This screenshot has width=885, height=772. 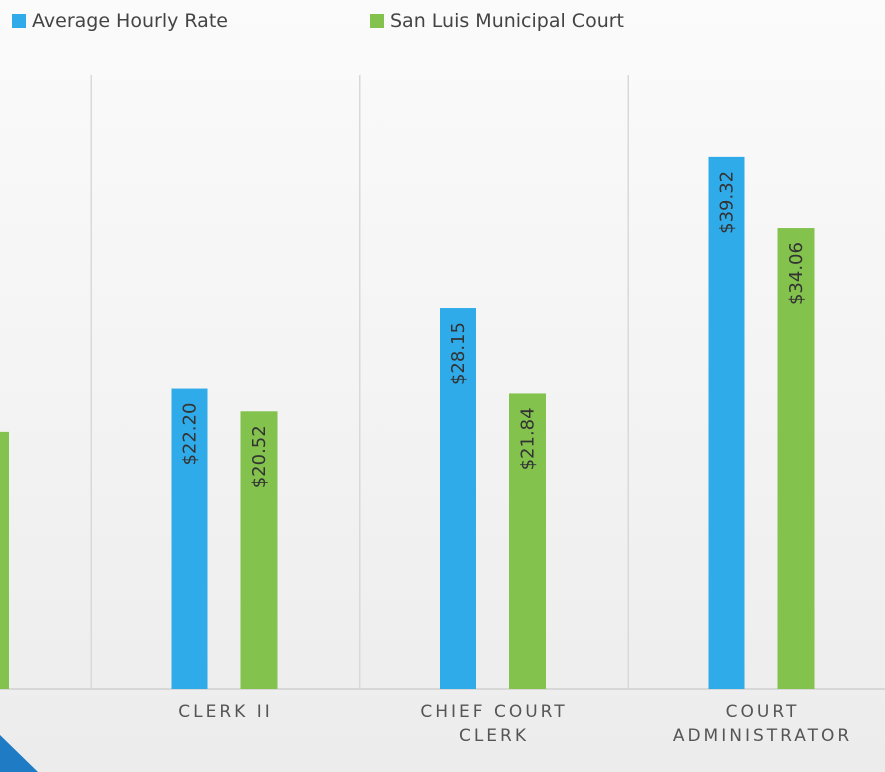 I want to click on data-label: $39.32, so click(x=727, y=202).